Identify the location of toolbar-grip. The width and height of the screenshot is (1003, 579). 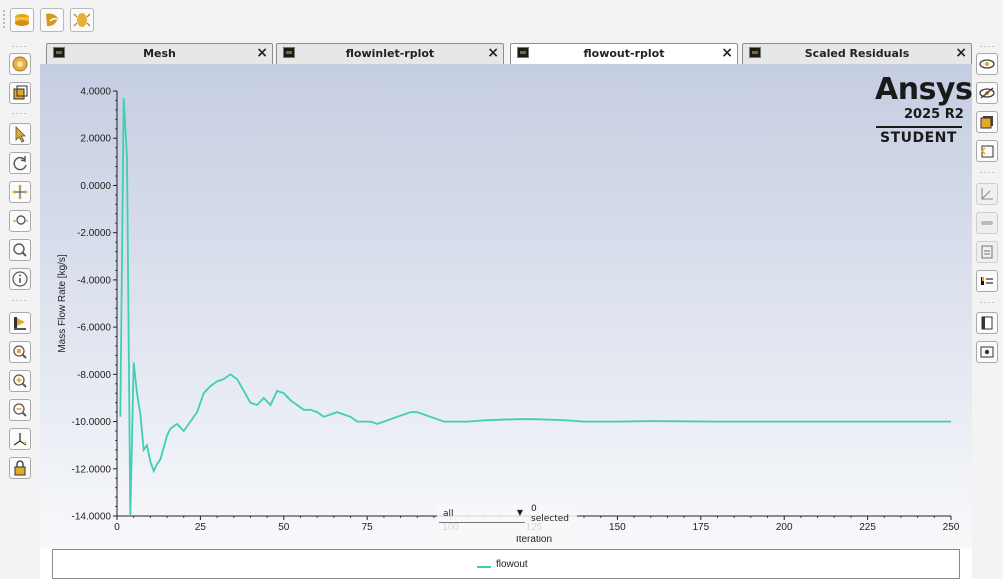
(4, 20).